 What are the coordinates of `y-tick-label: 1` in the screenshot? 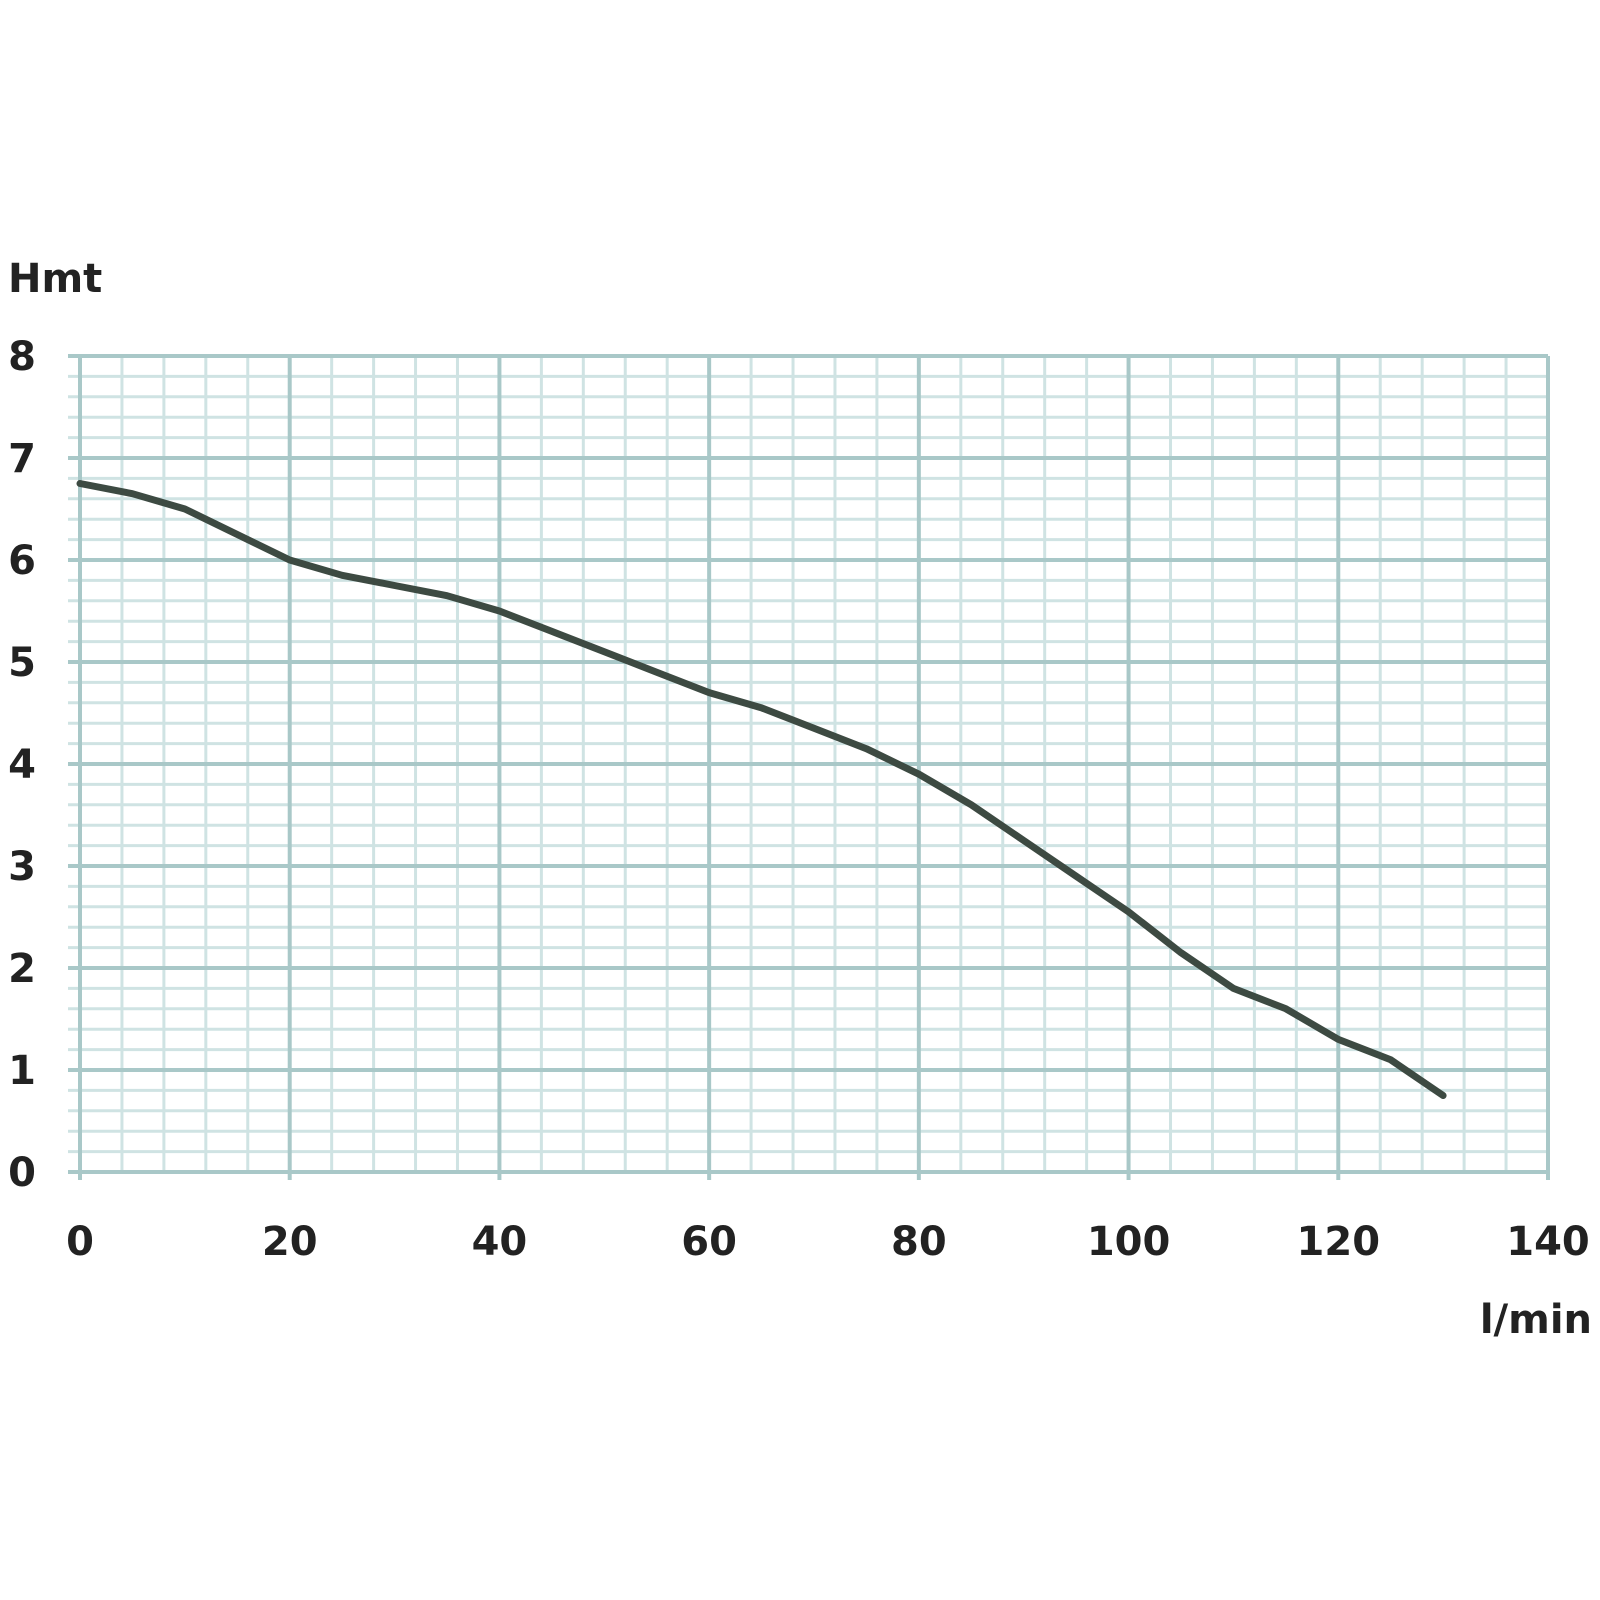 It's located at (22, 1071).